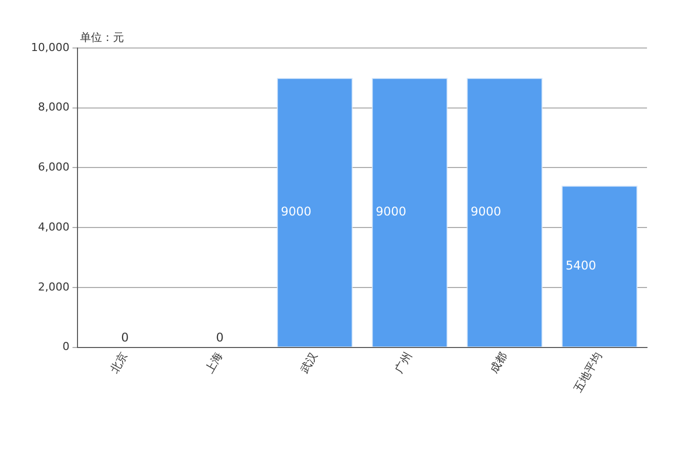 This screenshot has height=466, width=700. Describe the element at coordinates (588, 372) in the screenshot. I see `x-tick-label: 五地平均` at that location.